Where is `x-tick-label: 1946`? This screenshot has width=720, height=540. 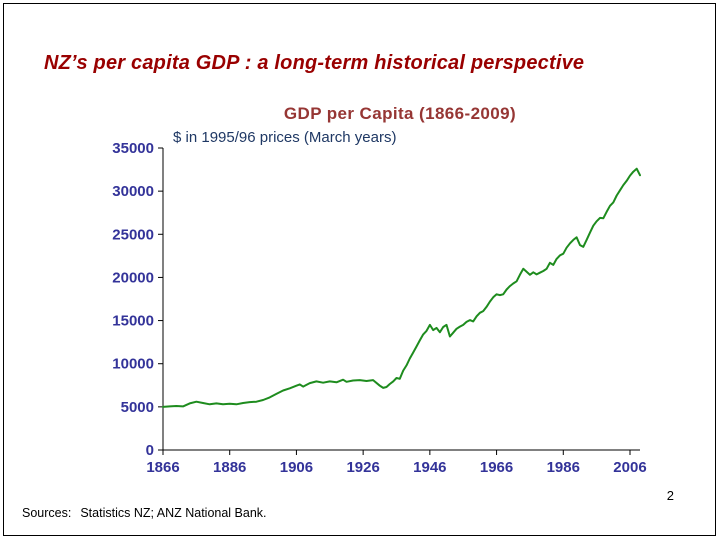
x-tick-label: 1946 is located at coordinates (429, 467).